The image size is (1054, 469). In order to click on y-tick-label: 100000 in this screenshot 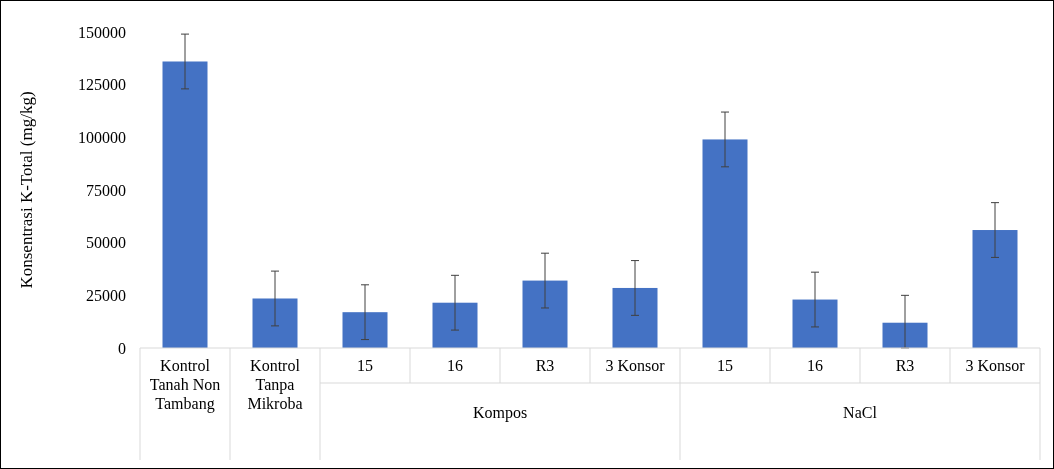, I will do `click(102, 137)`.